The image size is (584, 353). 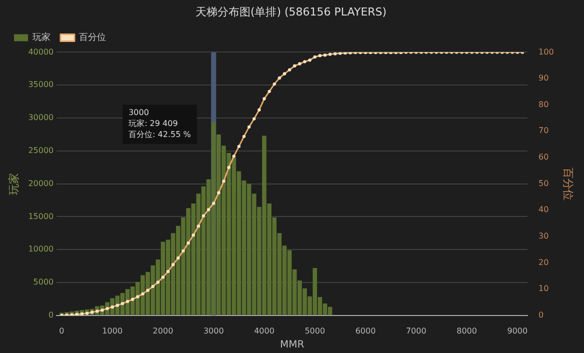 I want to click on y2-tick-label: 80, so click(x=543, y=104).